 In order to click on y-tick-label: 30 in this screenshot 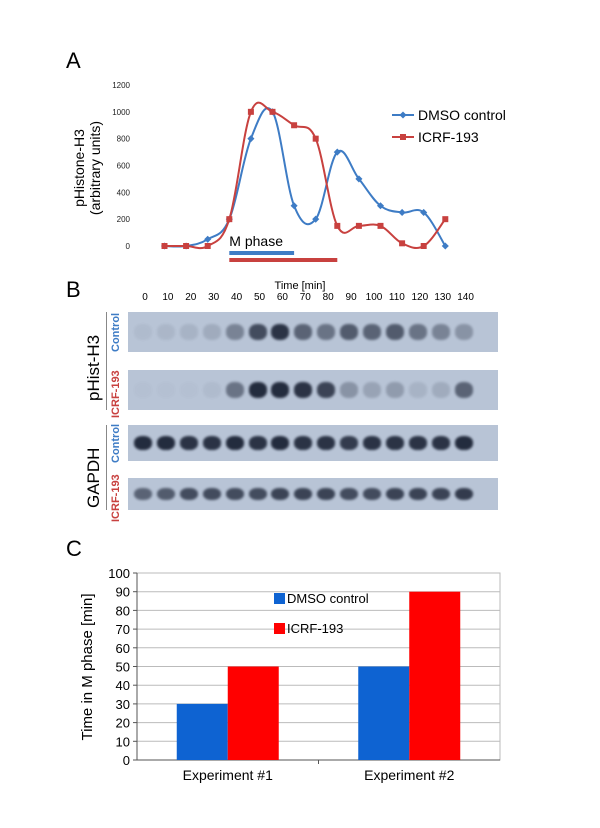, I will do `click(123, 704)`.